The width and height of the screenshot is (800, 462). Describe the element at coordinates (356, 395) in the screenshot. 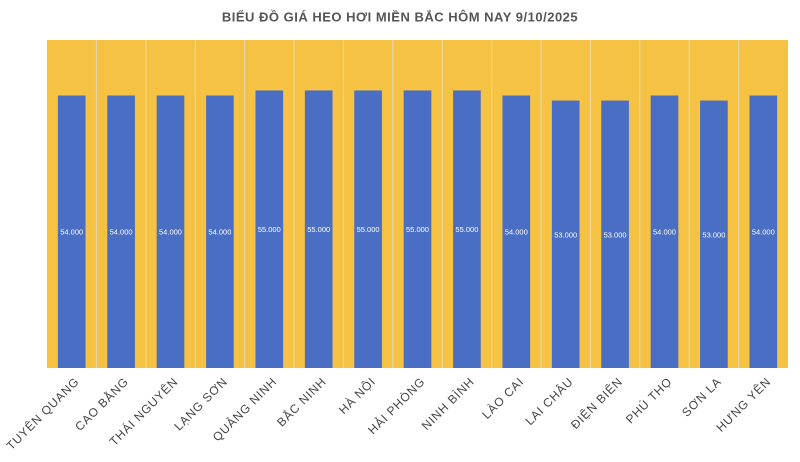

I see `x-tick-label: HÀ NỘI` at that location.